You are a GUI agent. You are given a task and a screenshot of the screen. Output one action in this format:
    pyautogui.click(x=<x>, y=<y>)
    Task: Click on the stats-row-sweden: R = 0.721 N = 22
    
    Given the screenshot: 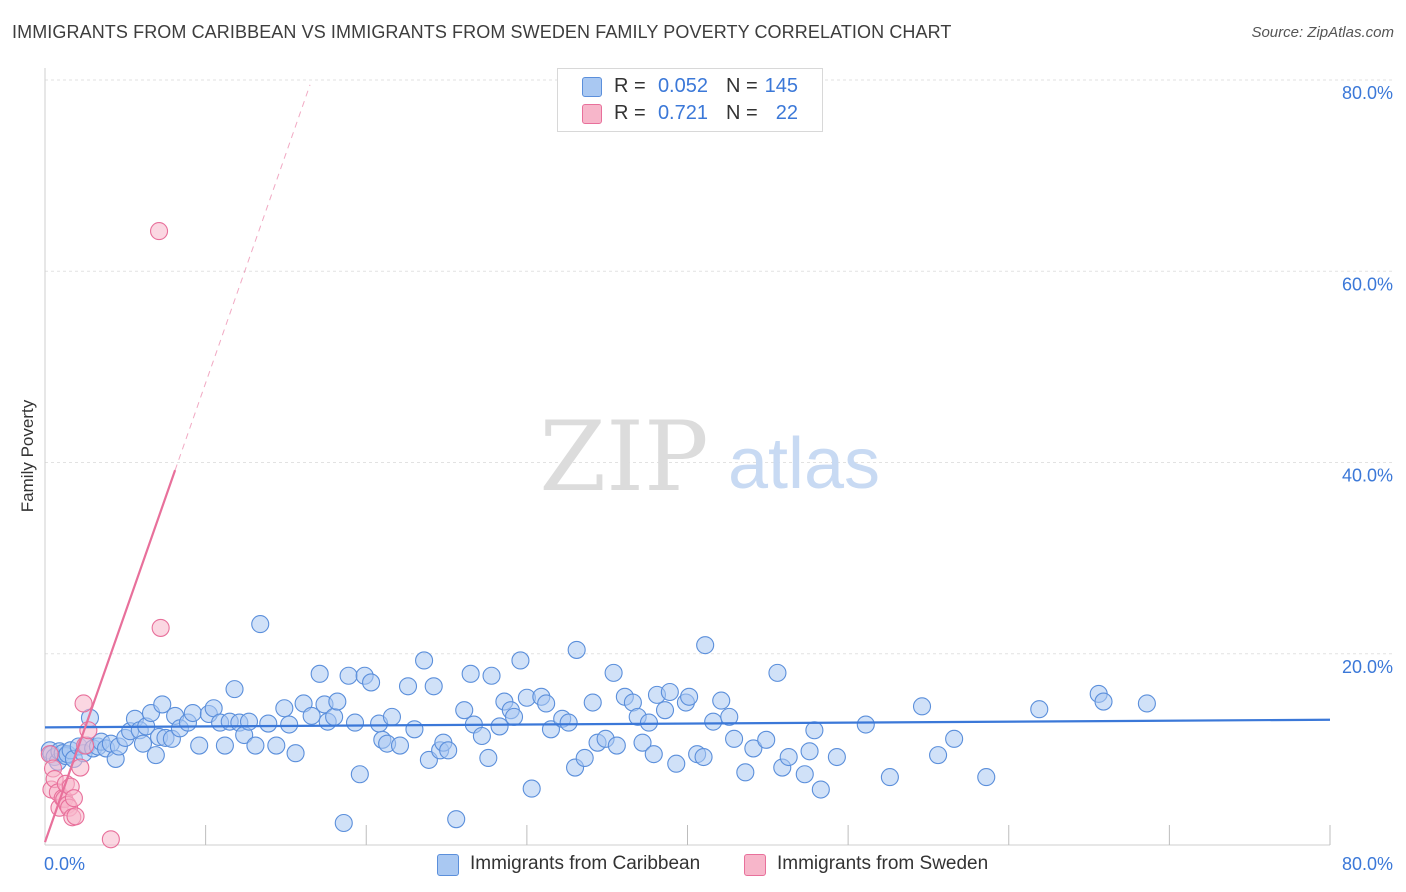 What is the action you would take?
    pyautogui.click(x=690, y=114)
    